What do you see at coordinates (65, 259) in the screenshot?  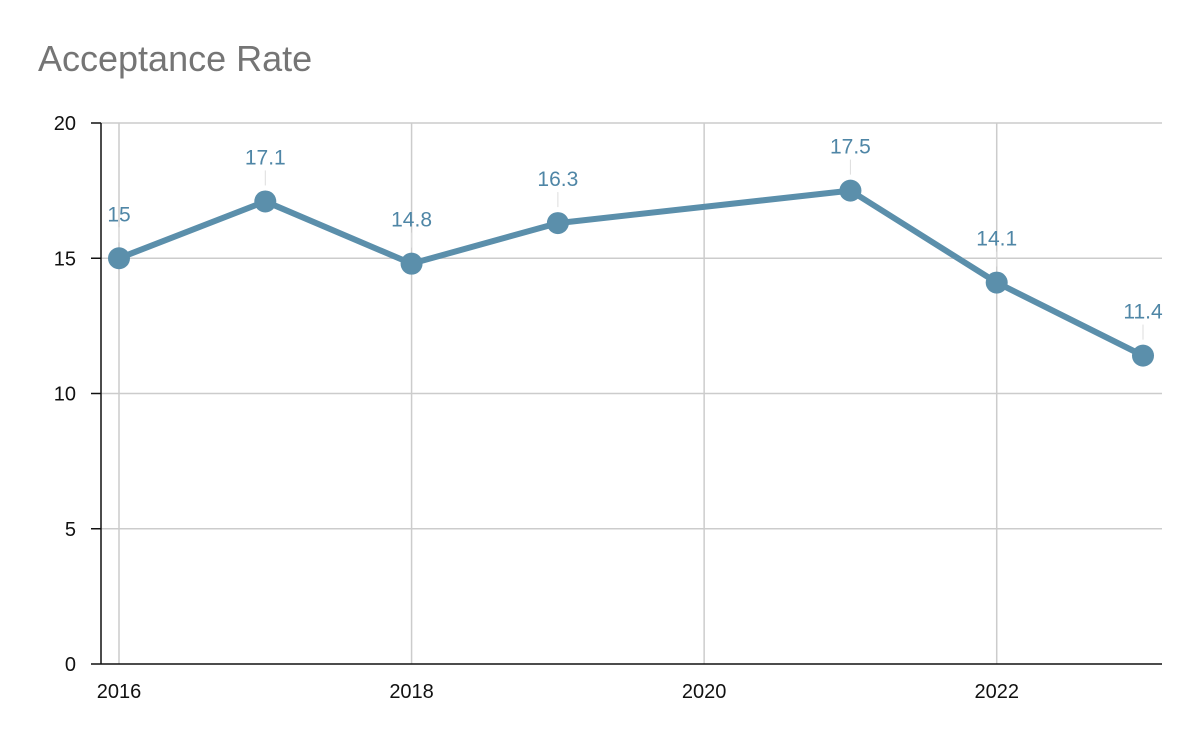 I see `y-tick-label: 15` at bounding box center [65, 259].